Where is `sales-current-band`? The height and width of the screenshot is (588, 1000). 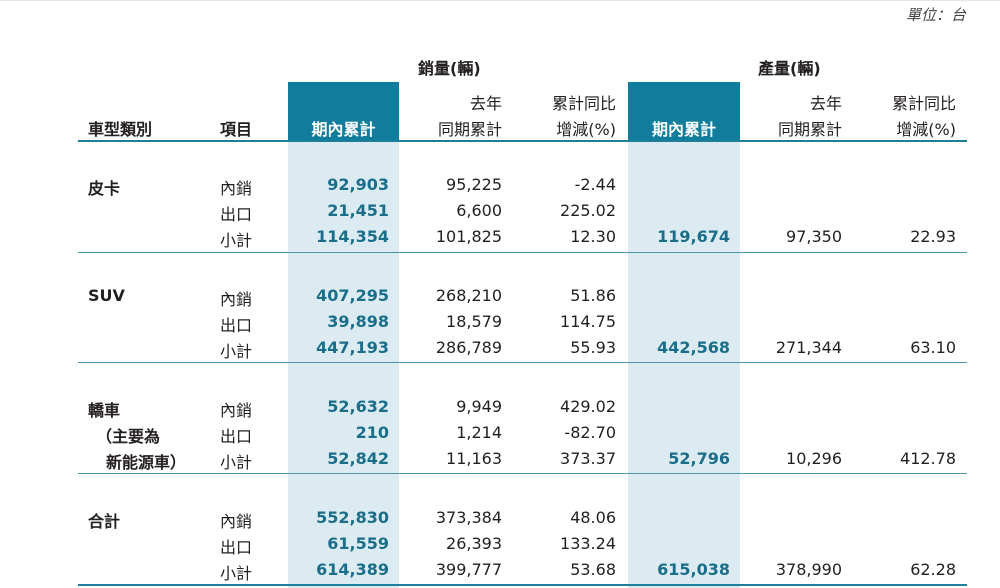 sales-current-band is located at coordinates (343, 364).